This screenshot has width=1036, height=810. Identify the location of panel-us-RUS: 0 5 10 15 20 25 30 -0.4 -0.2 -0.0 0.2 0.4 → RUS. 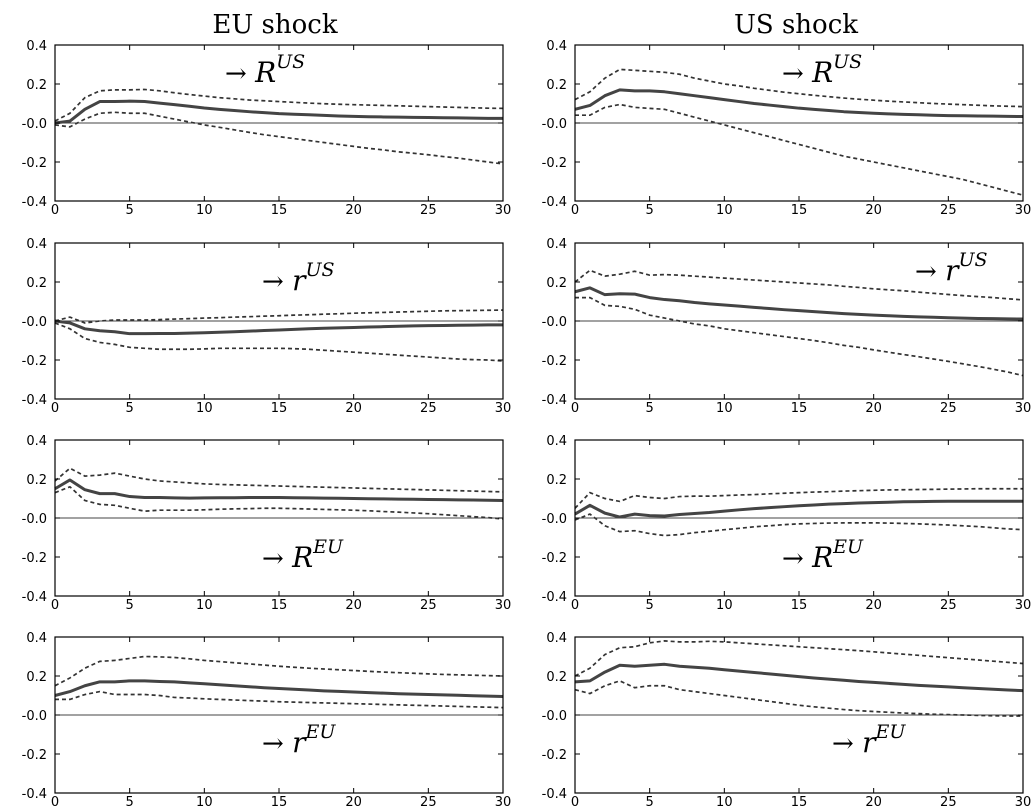
(787, 128).